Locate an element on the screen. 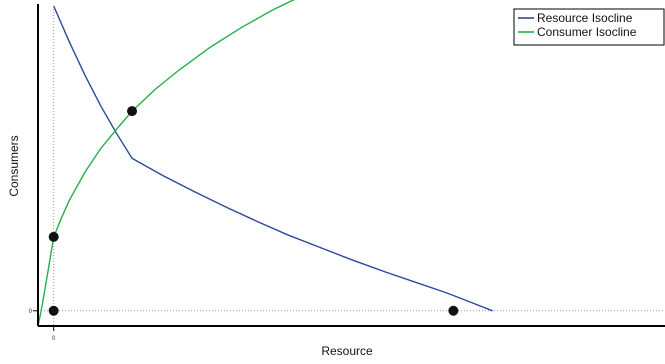 The height and width of the screenshot is (364, 665). legend-label: Consumer Isocline is located at coordinates (587, 32).